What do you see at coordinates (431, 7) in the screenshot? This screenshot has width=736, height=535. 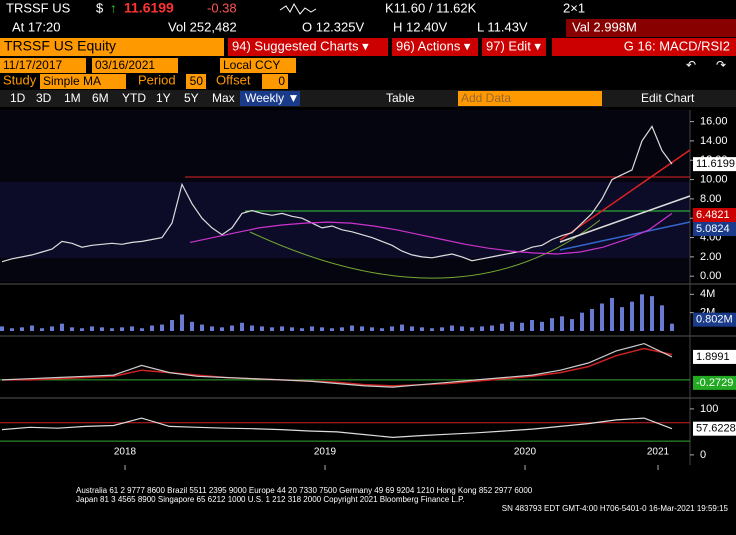 I see `quote: K11.60 / 11.62K` at bounding box center [431, 7].